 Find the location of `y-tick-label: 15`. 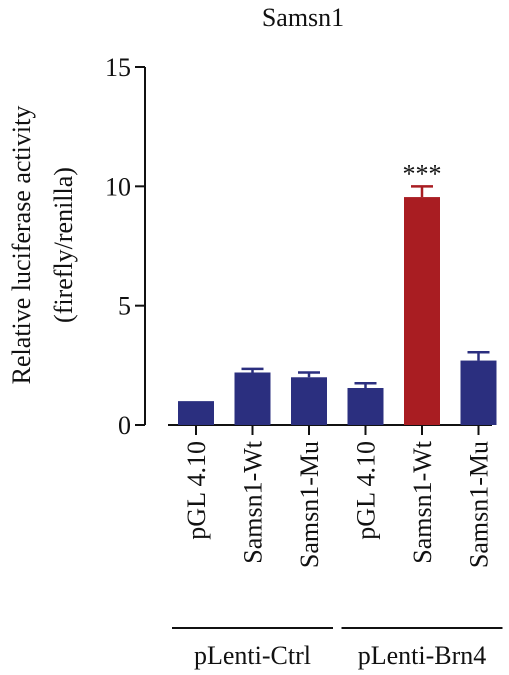

y-tick-label: 15 is located at coordinates (118, 67).